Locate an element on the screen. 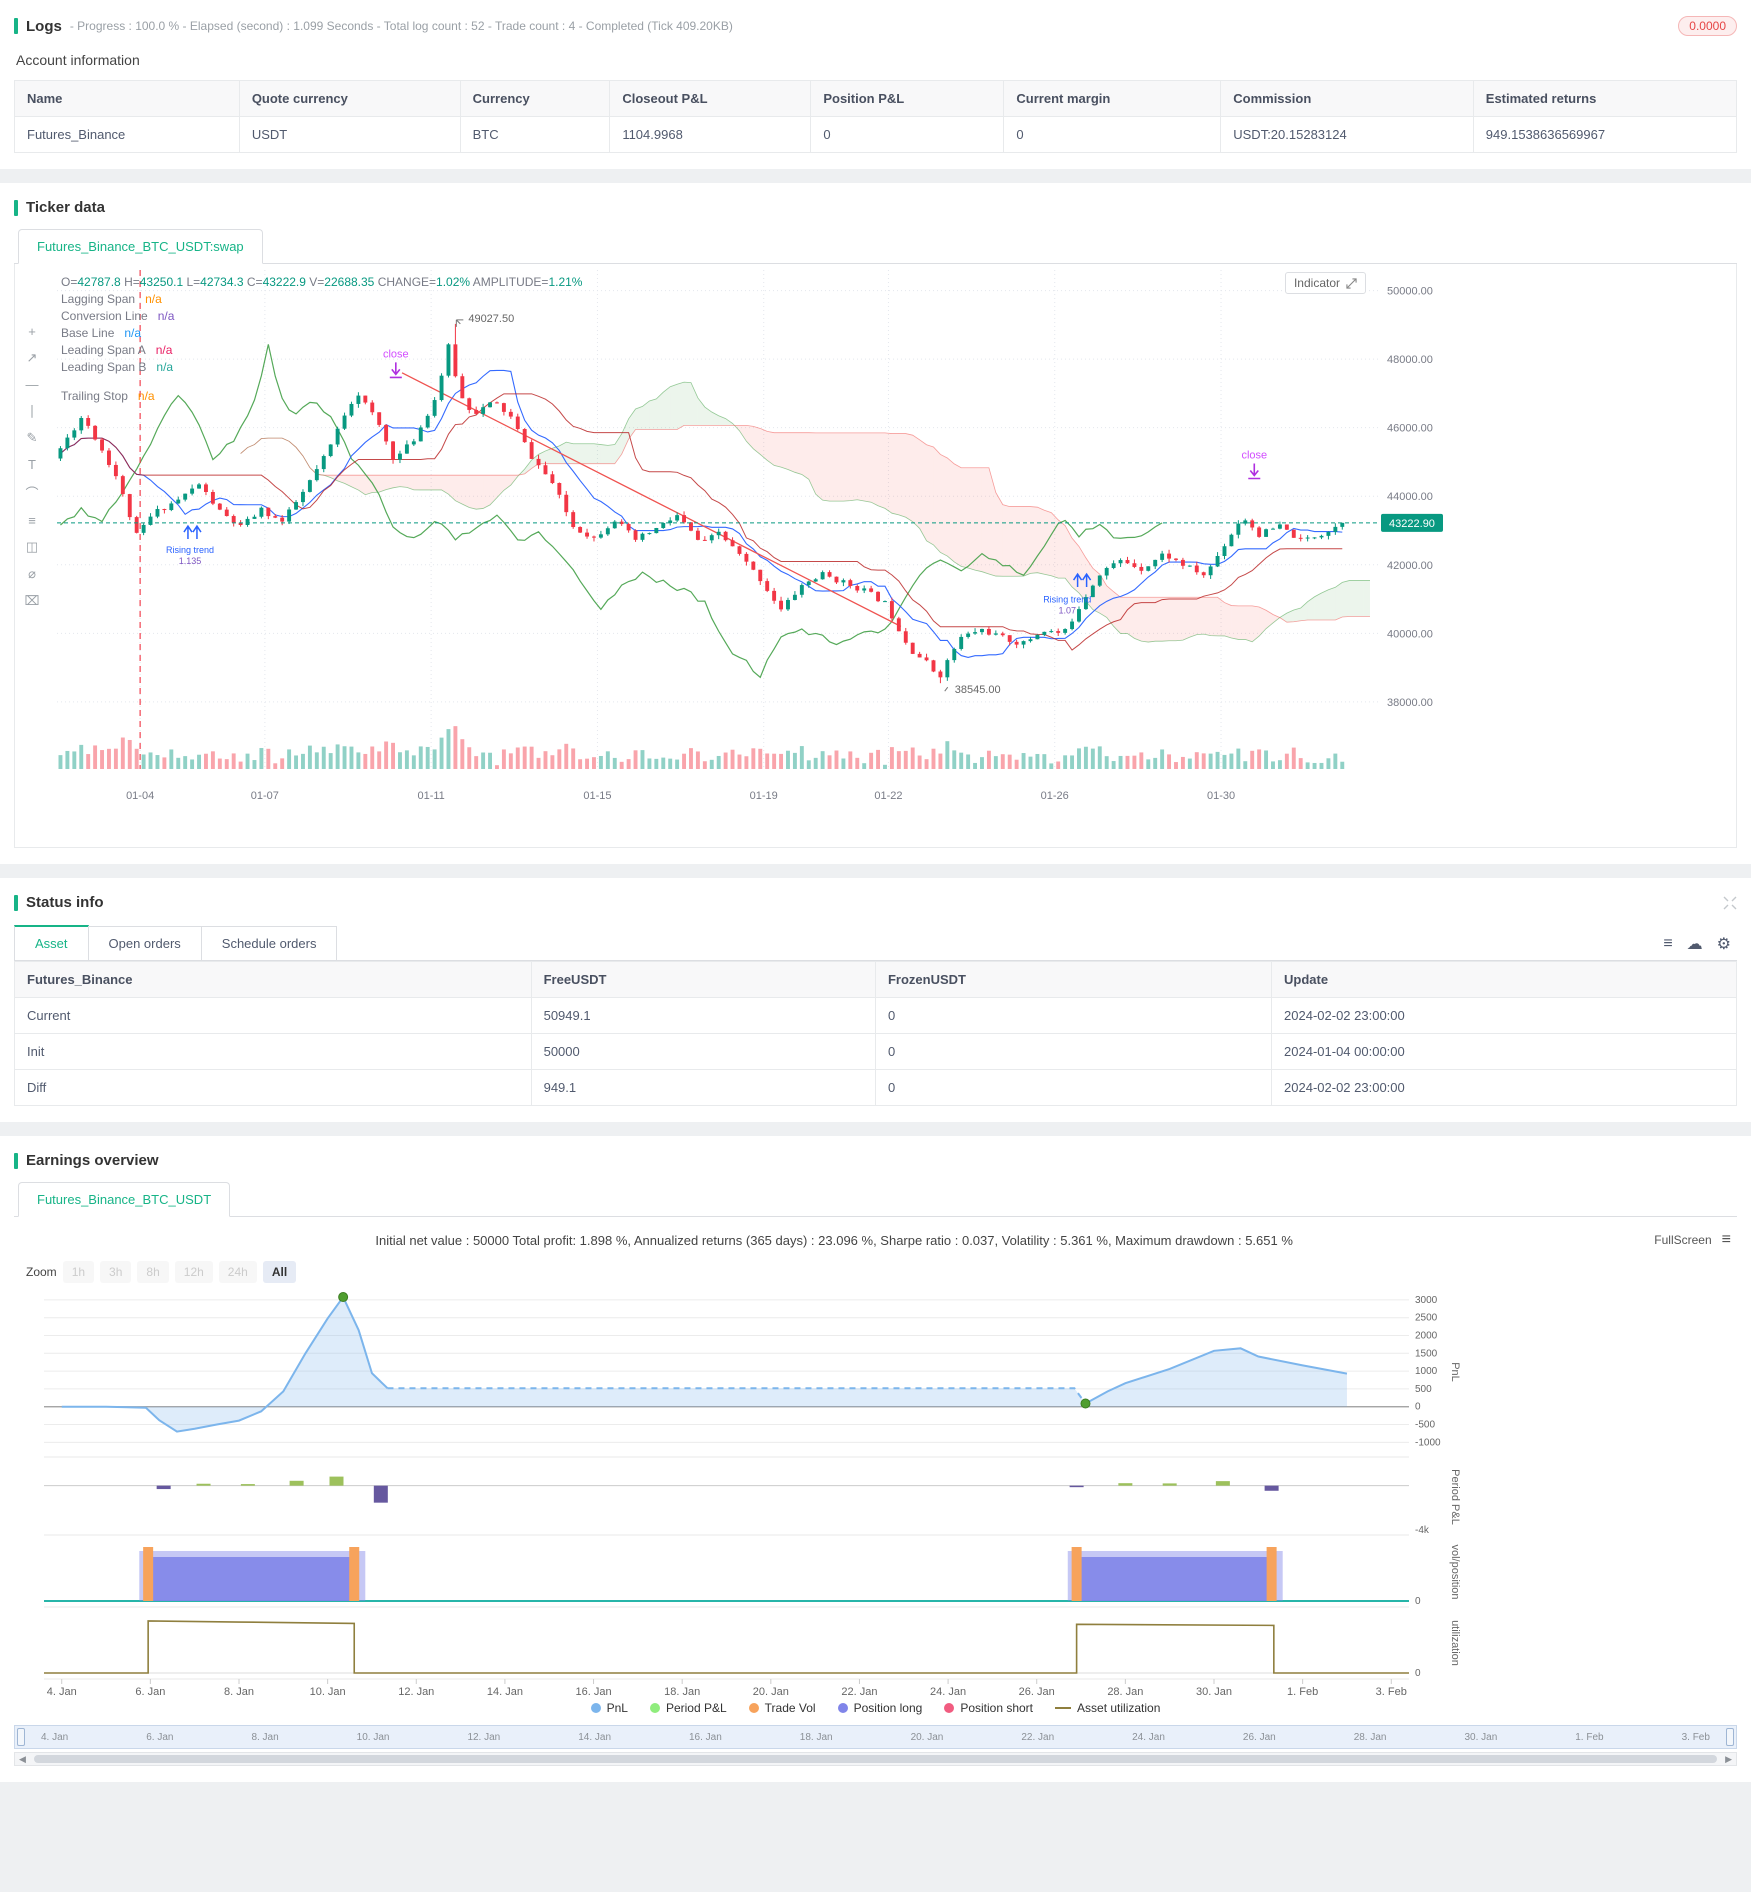 This screenshot has height=1892, width=1751. chart-scrollbar: ◀ ▶ is located at coordinates (875, 1759).